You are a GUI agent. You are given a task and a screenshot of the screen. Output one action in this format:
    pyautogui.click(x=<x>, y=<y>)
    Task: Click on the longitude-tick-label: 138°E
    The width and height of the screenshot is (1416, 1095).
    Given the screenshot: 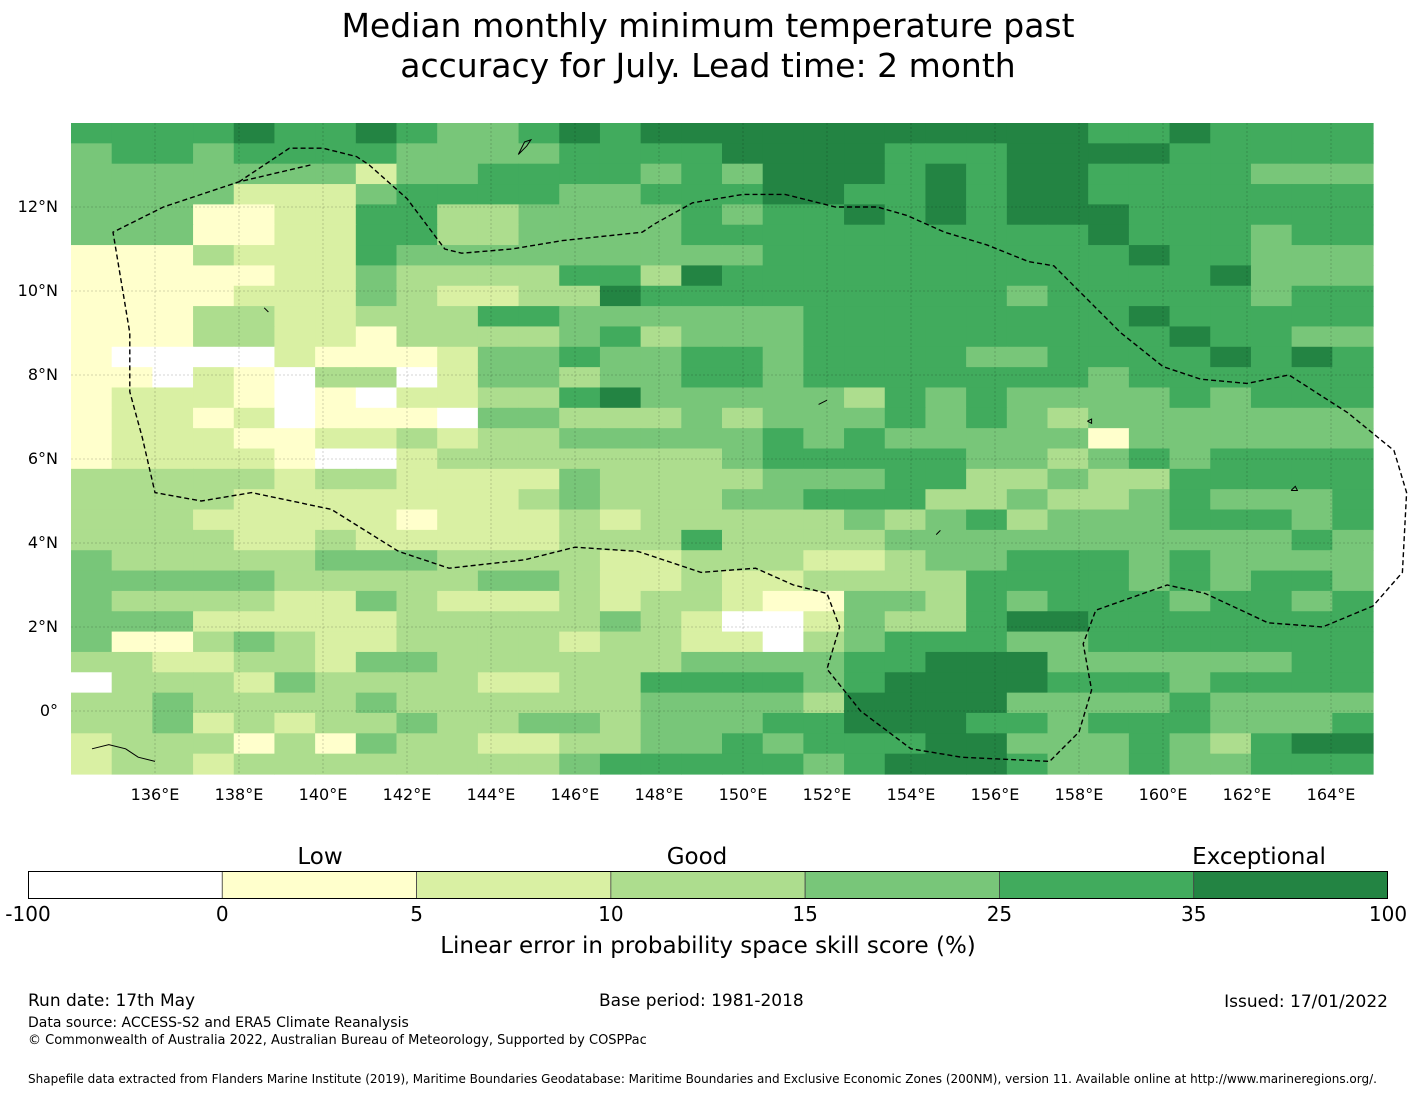 What is the action you would take?
    pyautogui.click(x=239, y=794)
    